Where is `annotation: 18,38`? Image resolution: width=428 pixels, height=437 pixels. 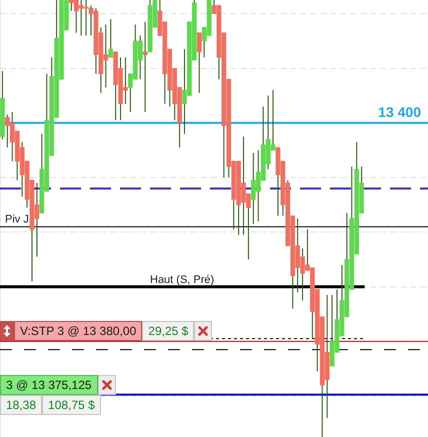
annotation: 18,38 is located at coordinates (21, 404).